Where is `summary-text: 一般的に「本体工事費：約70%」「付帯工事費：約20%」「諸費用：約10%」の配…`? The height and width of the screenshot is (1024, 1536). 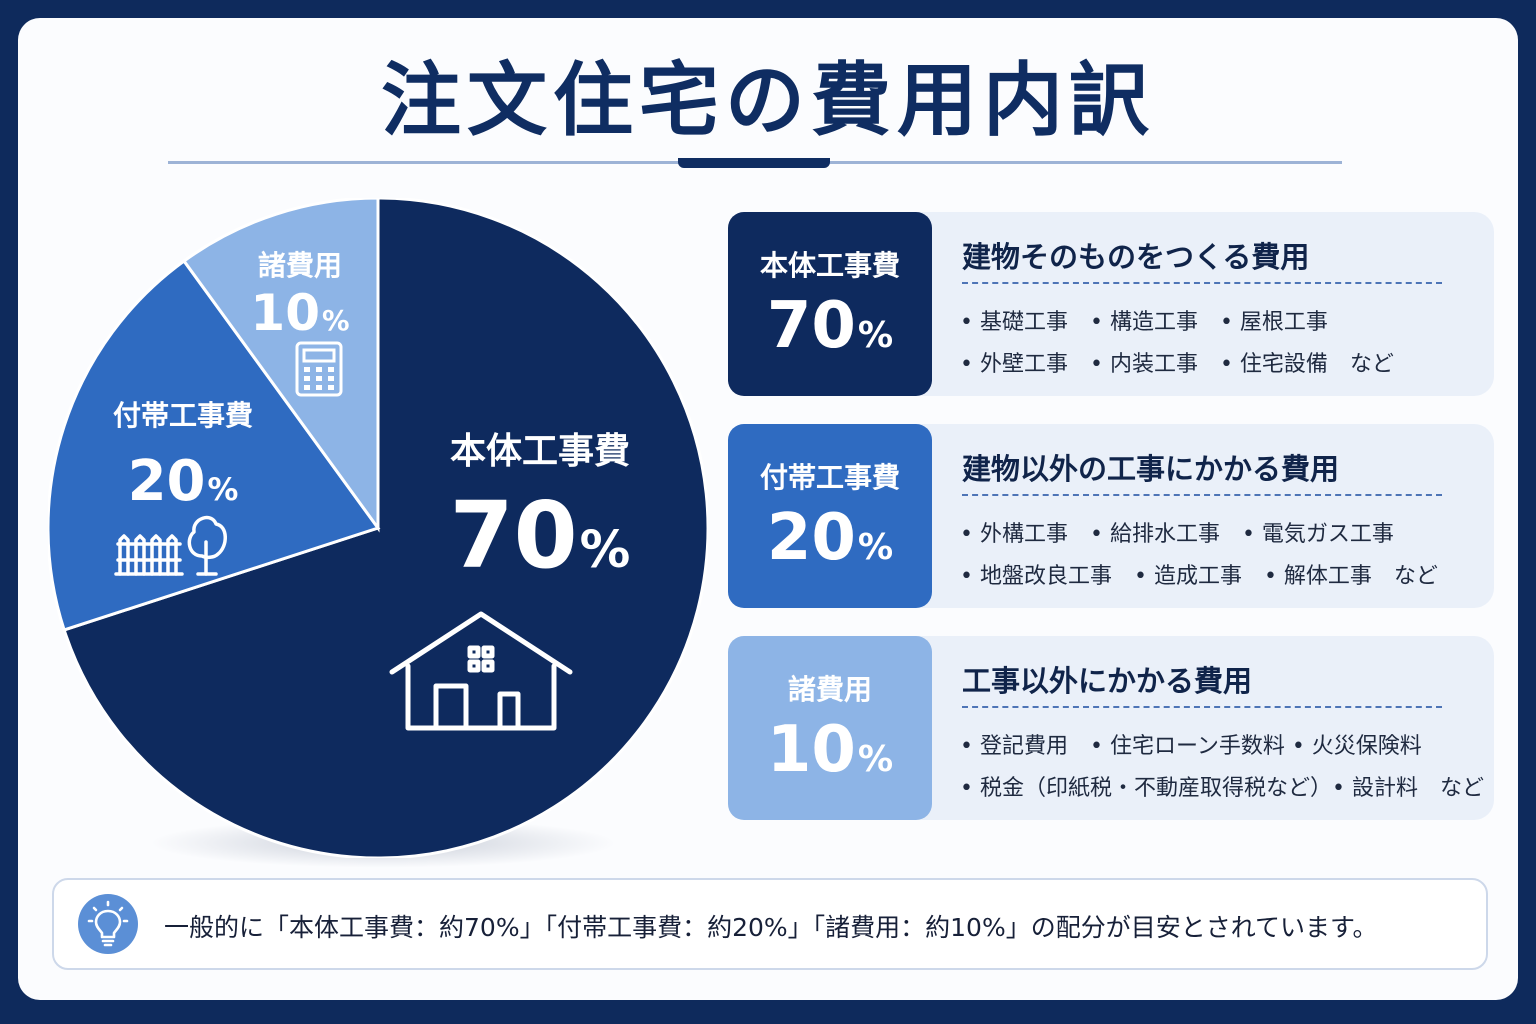
summary-text: 一般的に「本体工事費：約70%」「付帯工事費：約20%」「諸費用：約10%」の配… is located at coordinates (771, 927).